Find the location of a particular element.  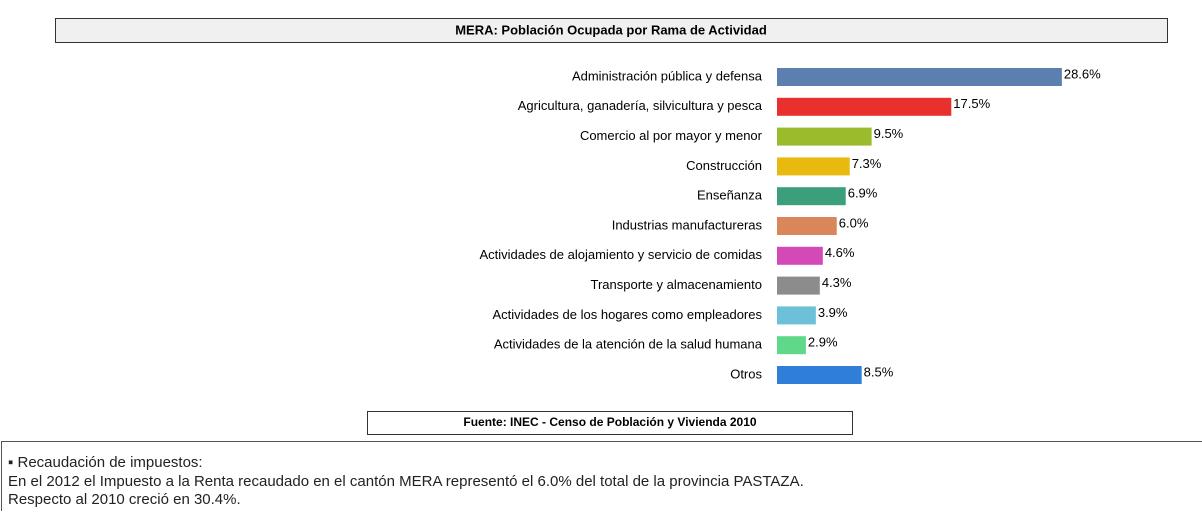

category-label: Industrias manufactureras is located at coordinates (687, 224).